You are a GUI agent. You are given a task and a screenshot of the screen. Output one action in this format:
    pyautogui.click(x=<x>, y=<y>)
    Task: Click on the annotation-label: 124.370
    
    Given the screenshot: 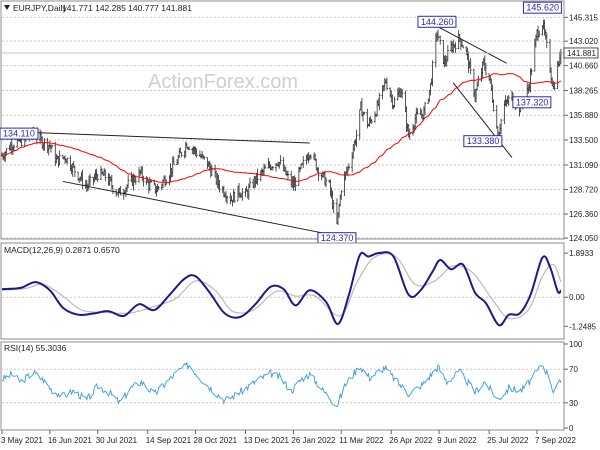 What is the action you would take?
    pyautogui.click(x=337, y=238)
    